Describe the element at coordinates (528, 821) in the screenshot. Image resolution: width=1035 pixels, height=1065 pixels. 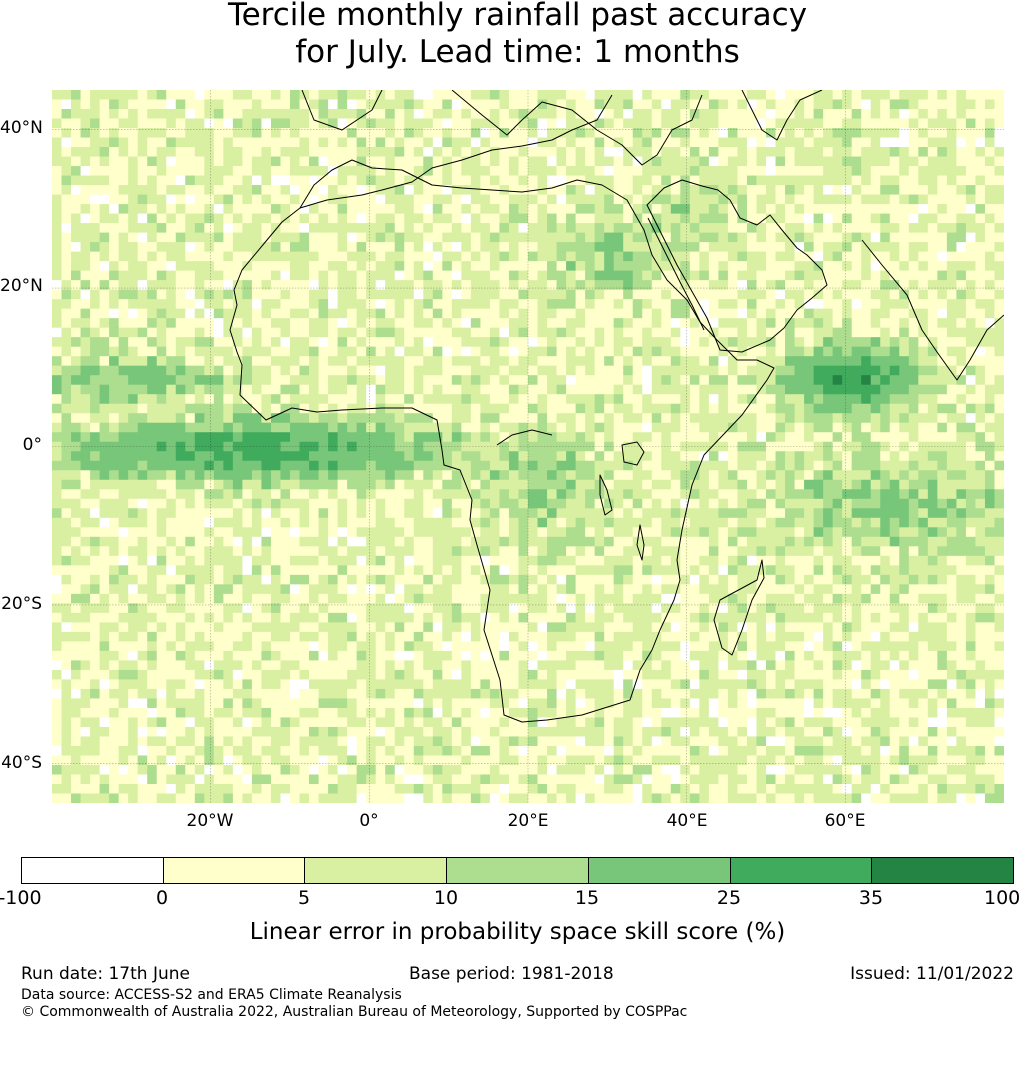
I see `lon-label-20e: 20°E` at that location.